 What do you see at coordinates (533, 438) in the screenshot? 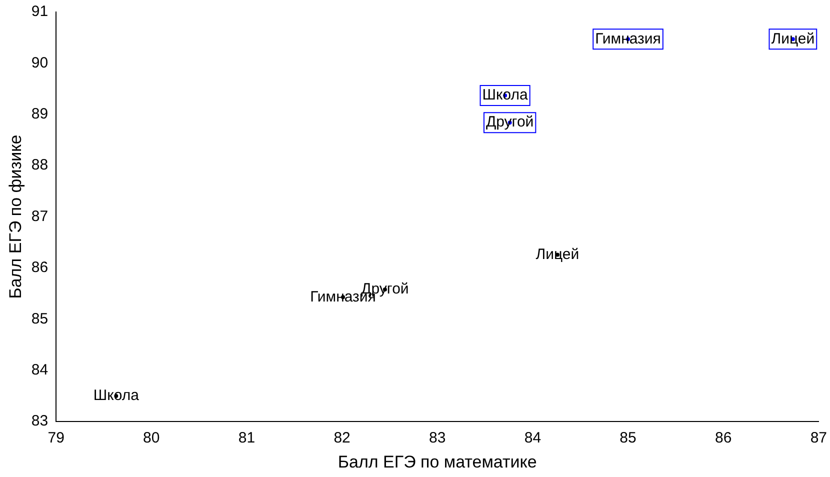
I see `x-tick-label: 84` at bounding box center [533, 438].